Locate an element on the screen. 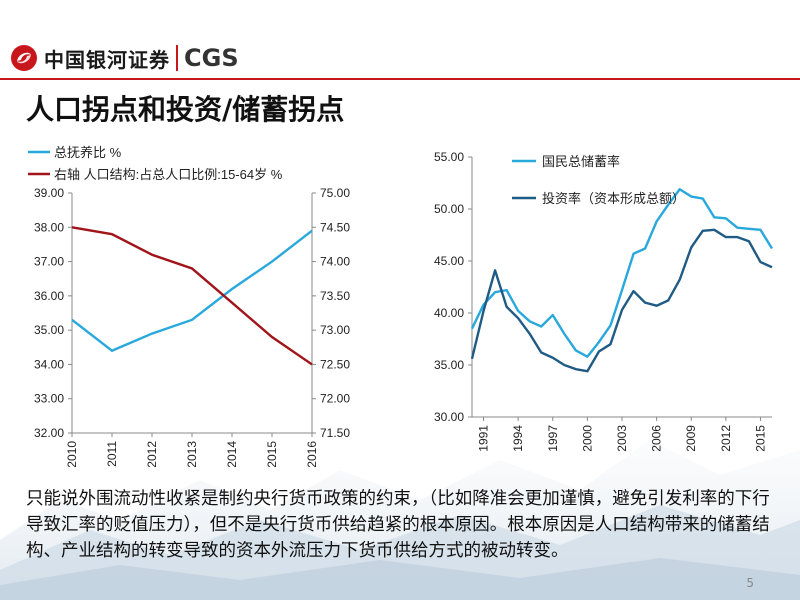  x-tick-label: 2011 is located at coordinates (112, 454).